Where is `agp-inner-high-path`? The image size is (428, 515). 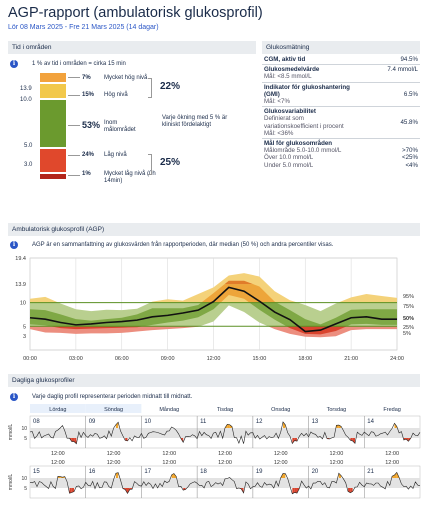
agp-inner-high-path is located at coordinates (239, 293).